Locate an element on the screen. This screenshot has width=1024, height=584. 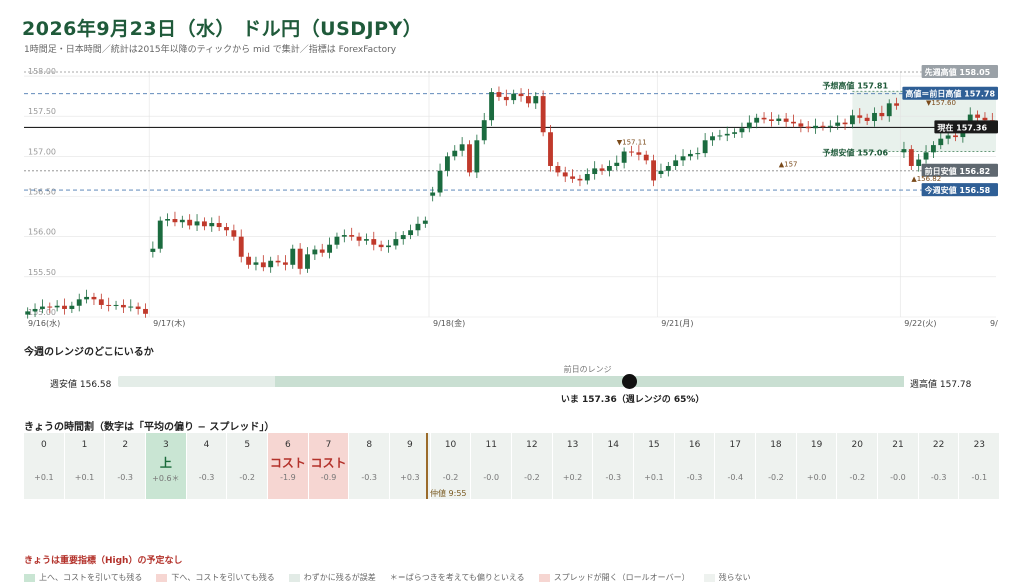
y-tick-label: 156.00 is located at coordinates (42, 232).